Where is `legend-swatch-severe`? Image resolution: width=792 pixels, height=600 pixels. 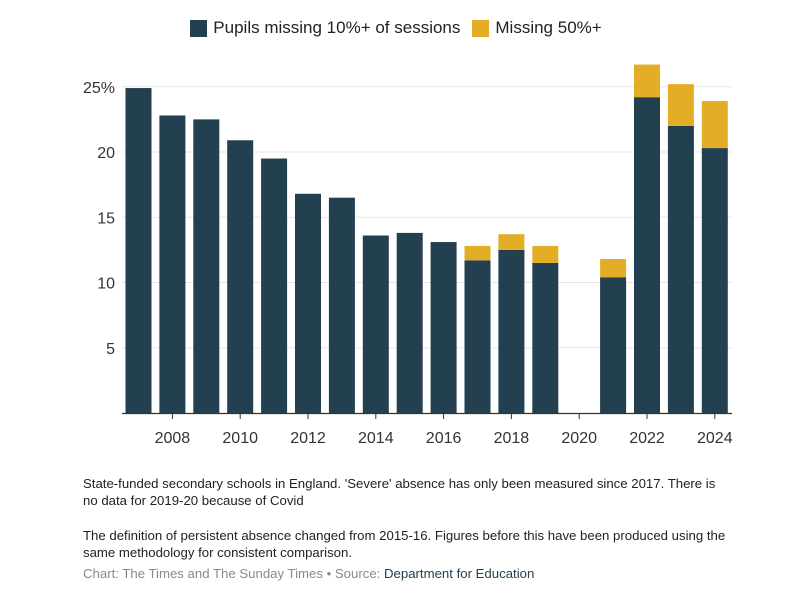 legend-swatch-severe is located at coordinates (481, 28).